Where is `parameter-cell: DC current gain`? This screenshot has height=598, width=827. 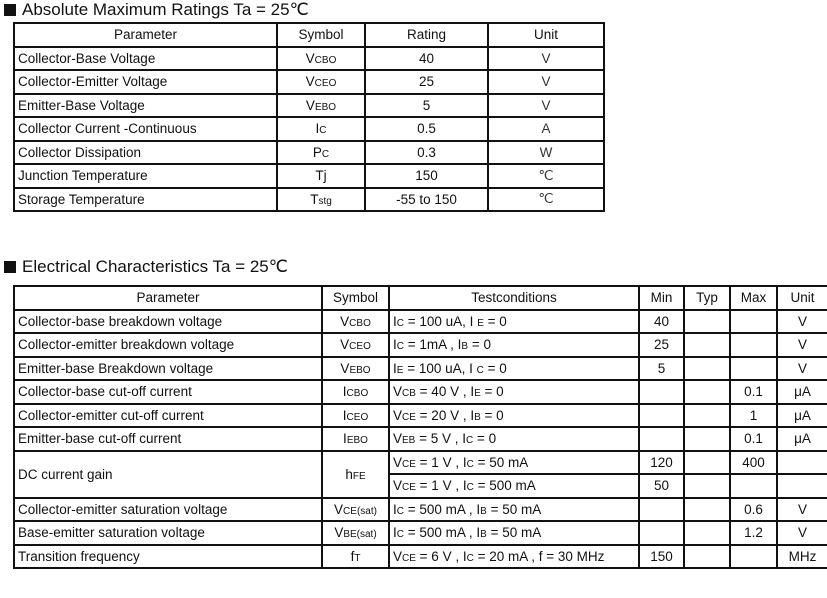 parameter-cell: DC current gain is located at coordinates (168, 474).